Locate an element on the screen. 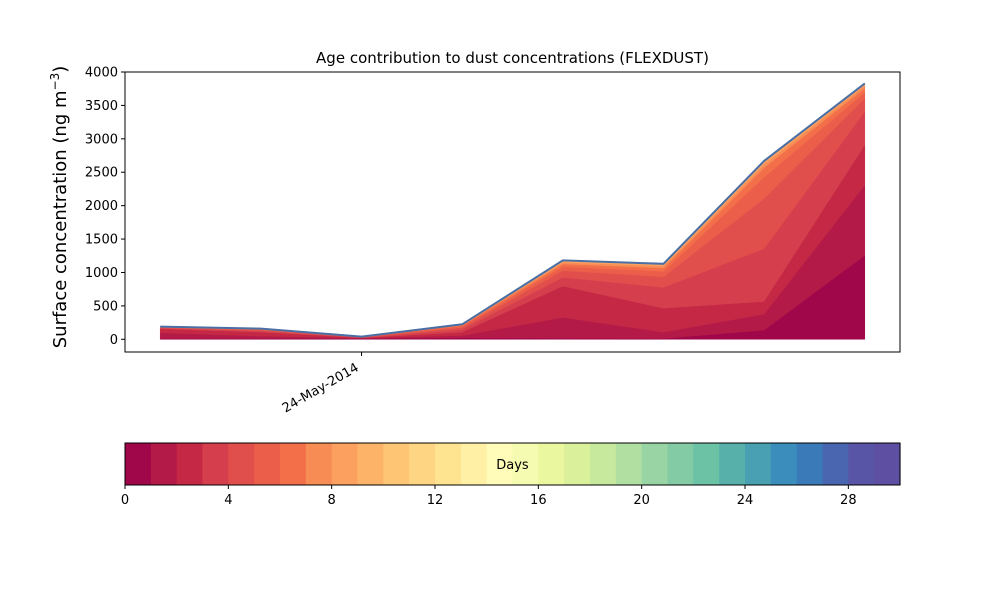 This screenshot has height=600, width=1000. colorbar-ticks: 0 4 8 12 16 20 24 28 is located at coordinates (489, 496).